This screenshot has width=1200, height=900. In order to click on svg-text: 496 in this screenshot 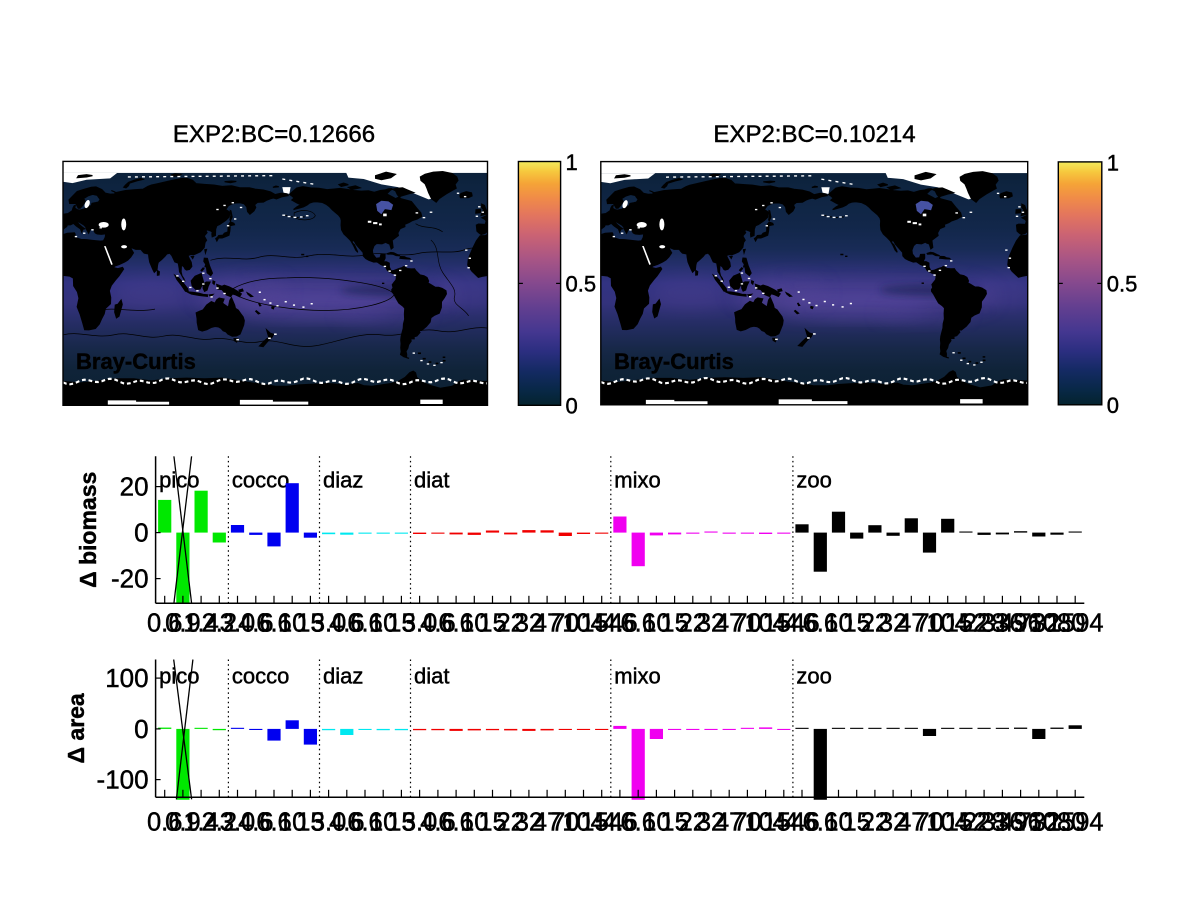, I will do `click(1020, 823)`.